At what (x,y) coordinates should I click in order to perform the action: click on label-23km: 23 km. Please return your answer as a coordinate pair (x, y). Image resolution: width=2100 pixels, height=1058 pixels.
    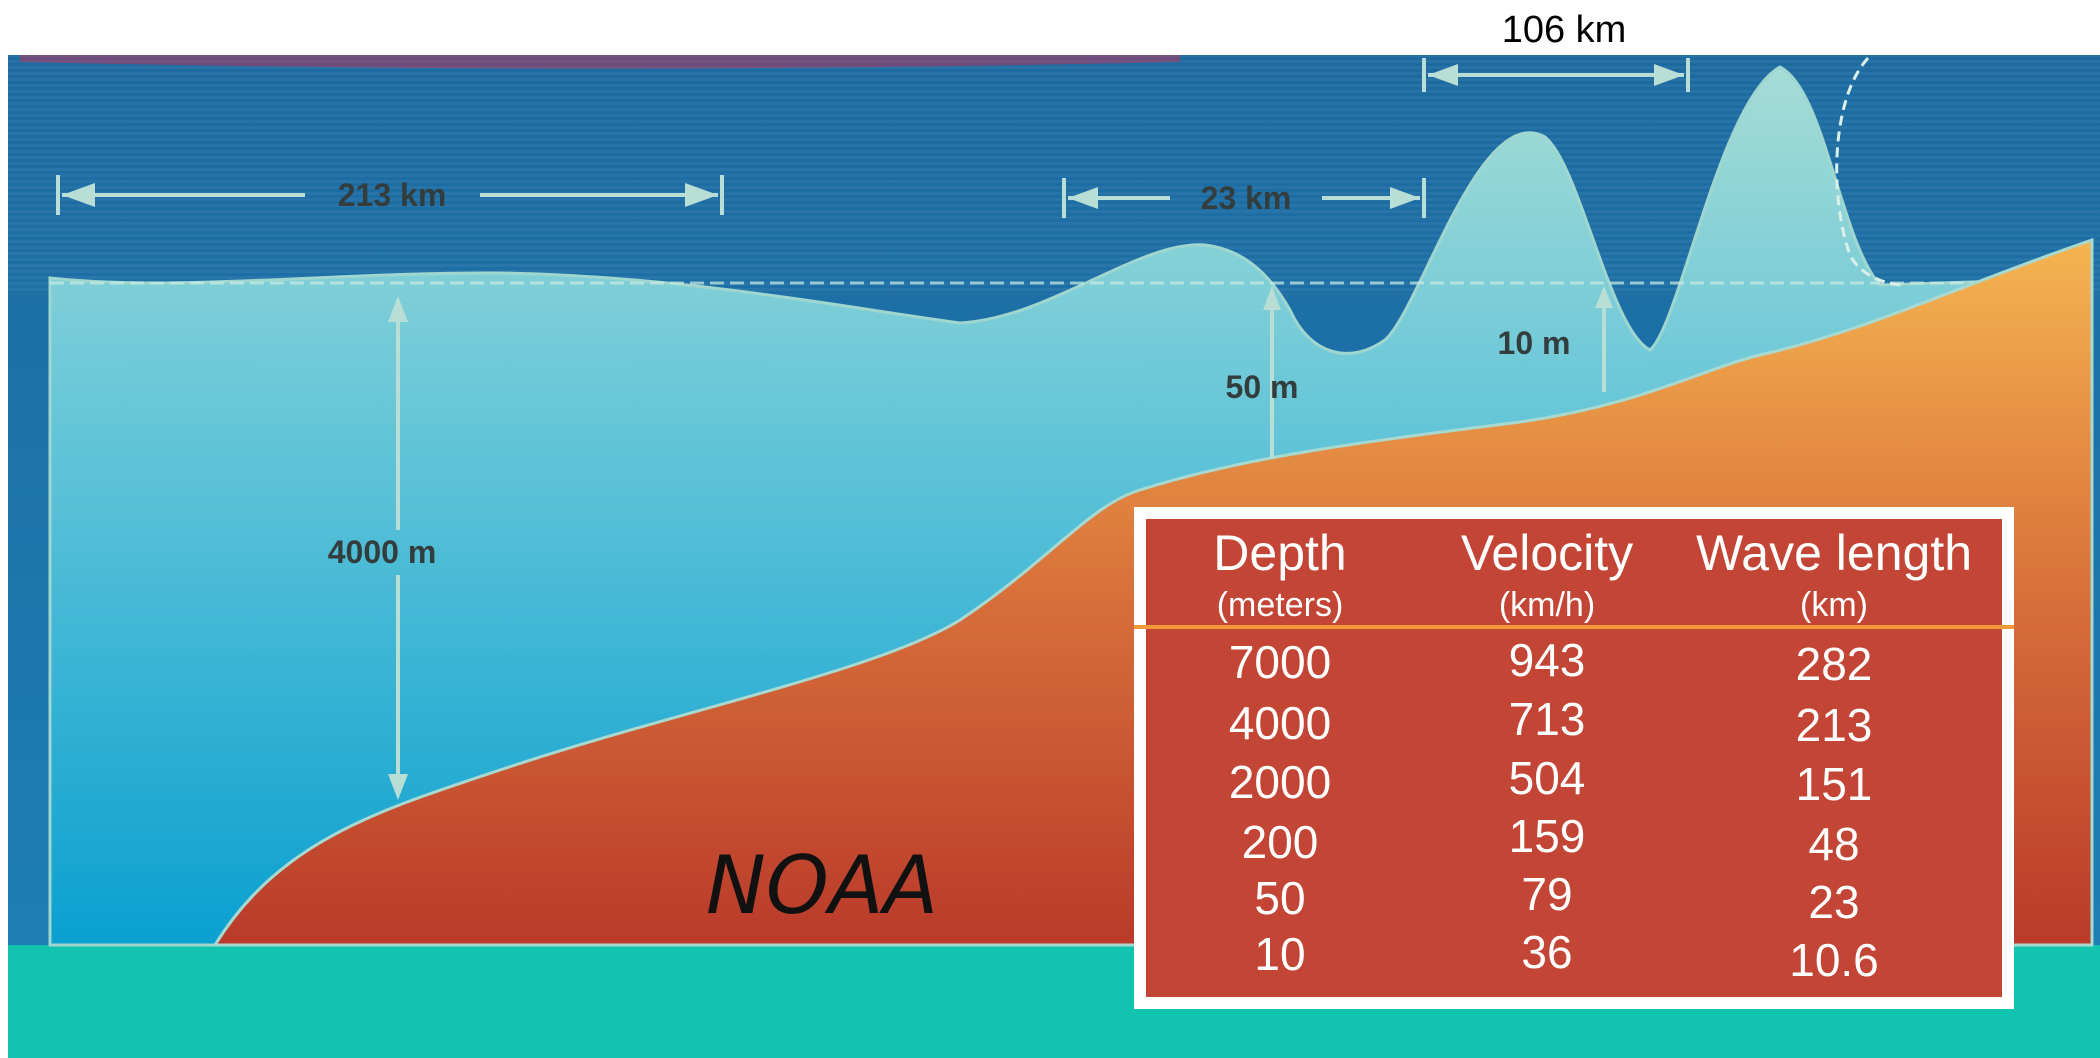
    Looking at the image, I should click on (1246, 198).